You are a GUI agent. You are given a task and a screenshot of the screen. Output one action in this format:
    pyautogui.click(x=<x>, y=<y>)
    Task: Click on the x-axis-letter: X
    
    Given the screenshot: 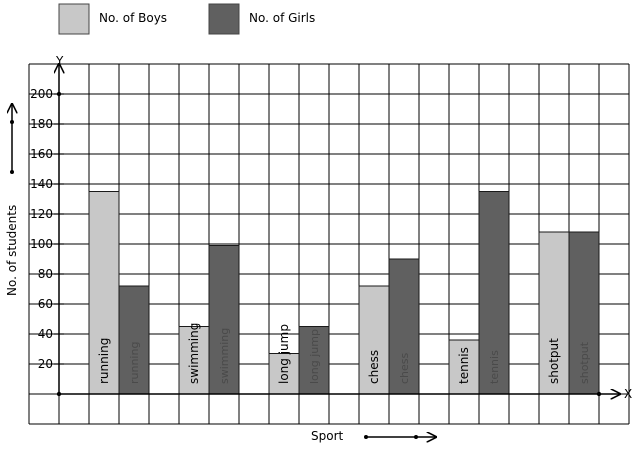 What is the action you would take?
    pyautogui.click(x=628, y=394)
    